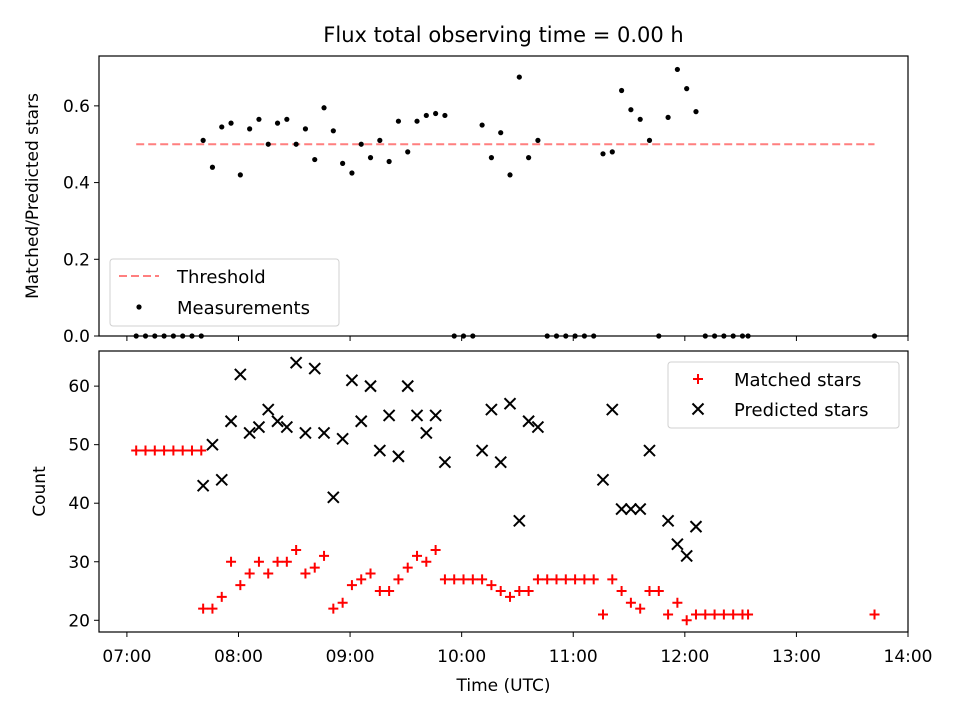 This screenshot has width=960, height=720. Describe the element at coordinates (76, 337) in the screenshot. I see `y-tick-label: 0.0` at that location.